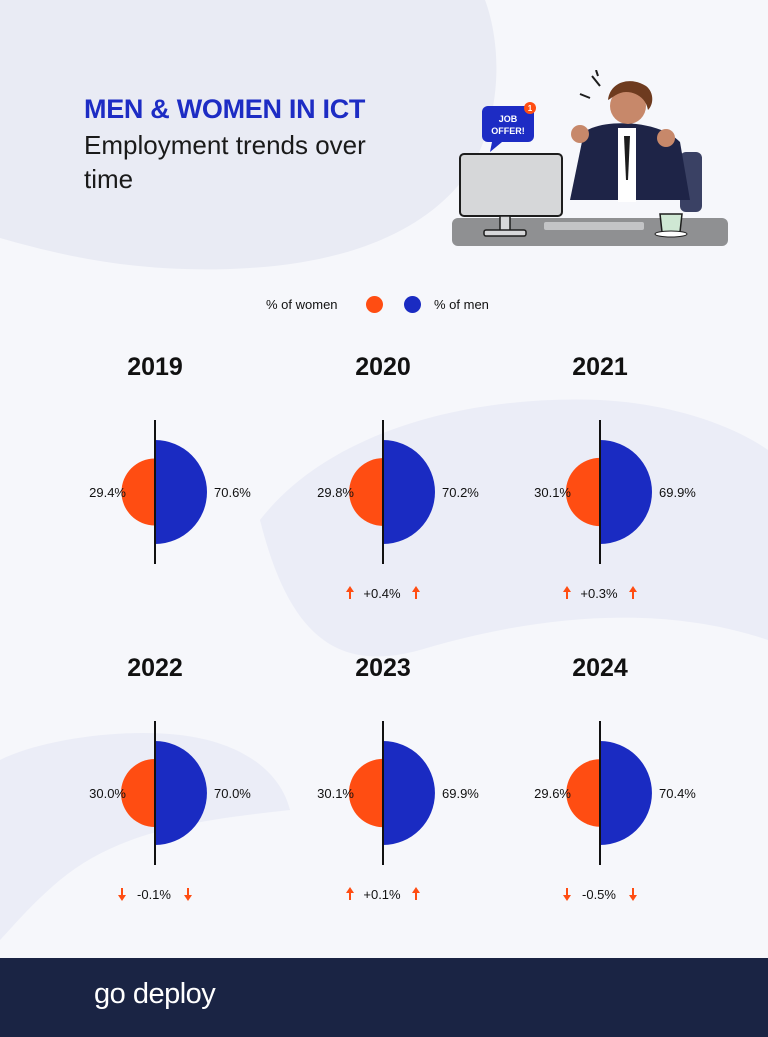 The width and height of the screenshot is (768, 1037). I want to click on brand-logo: go deploy, so click(155, 994).